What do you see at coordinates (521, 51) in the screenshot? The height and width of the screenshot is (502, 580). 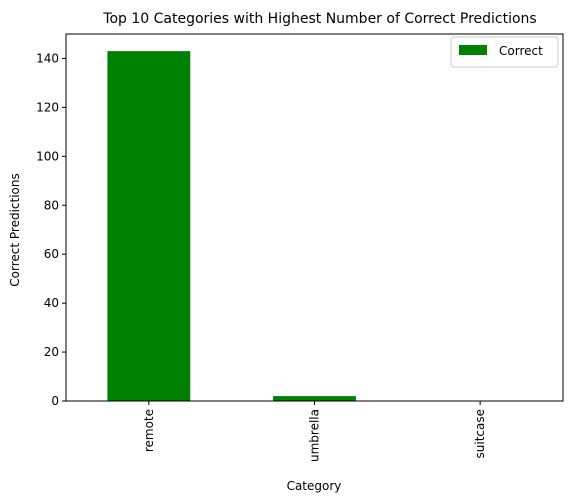 I see `legend-label: Correct` at bounding box center [521, 51].